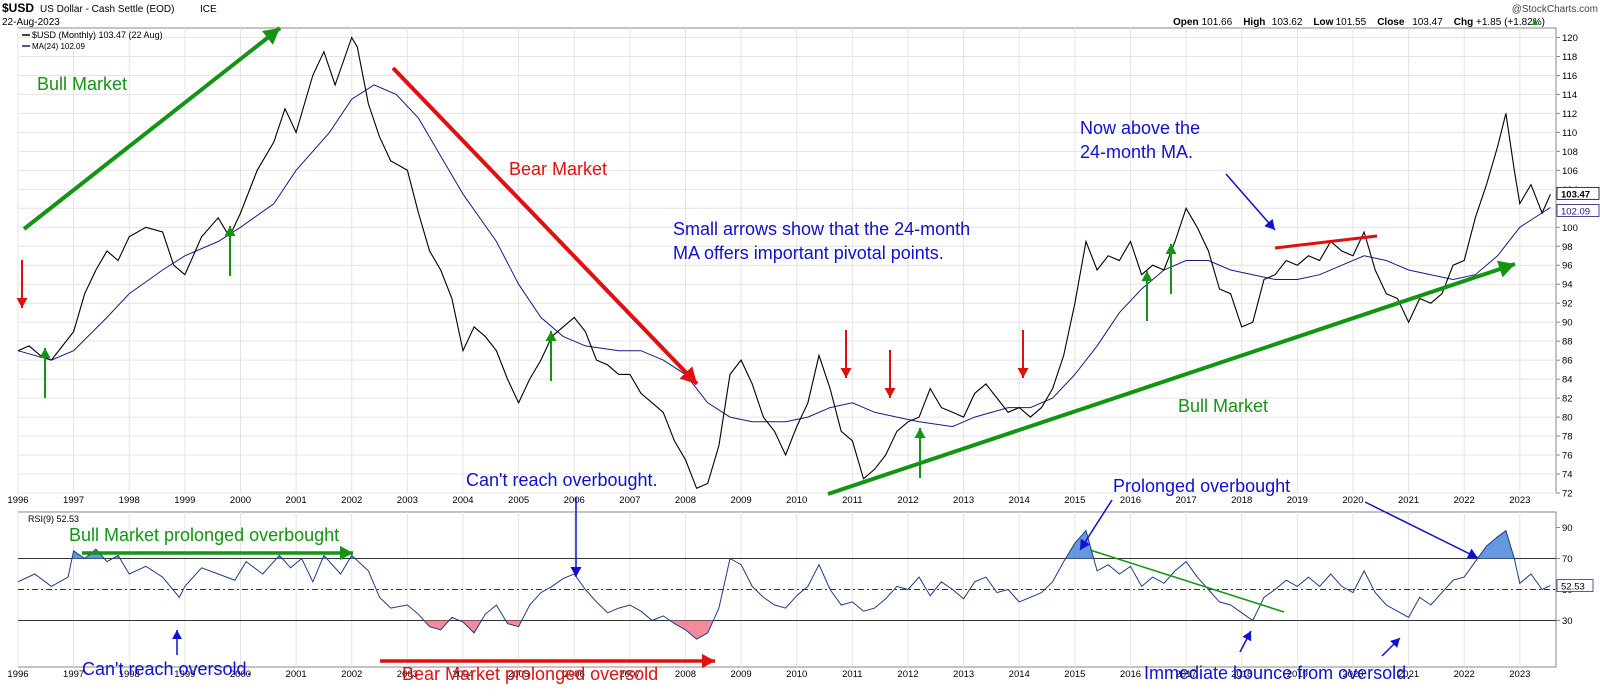 Image resolution: width=1600 pixels, height=700 pixels. What do you see at coordinates (963, 674) in the screenshot?
I see `rsi-x-tick-label: 2013` at bounding box center [963, 674].